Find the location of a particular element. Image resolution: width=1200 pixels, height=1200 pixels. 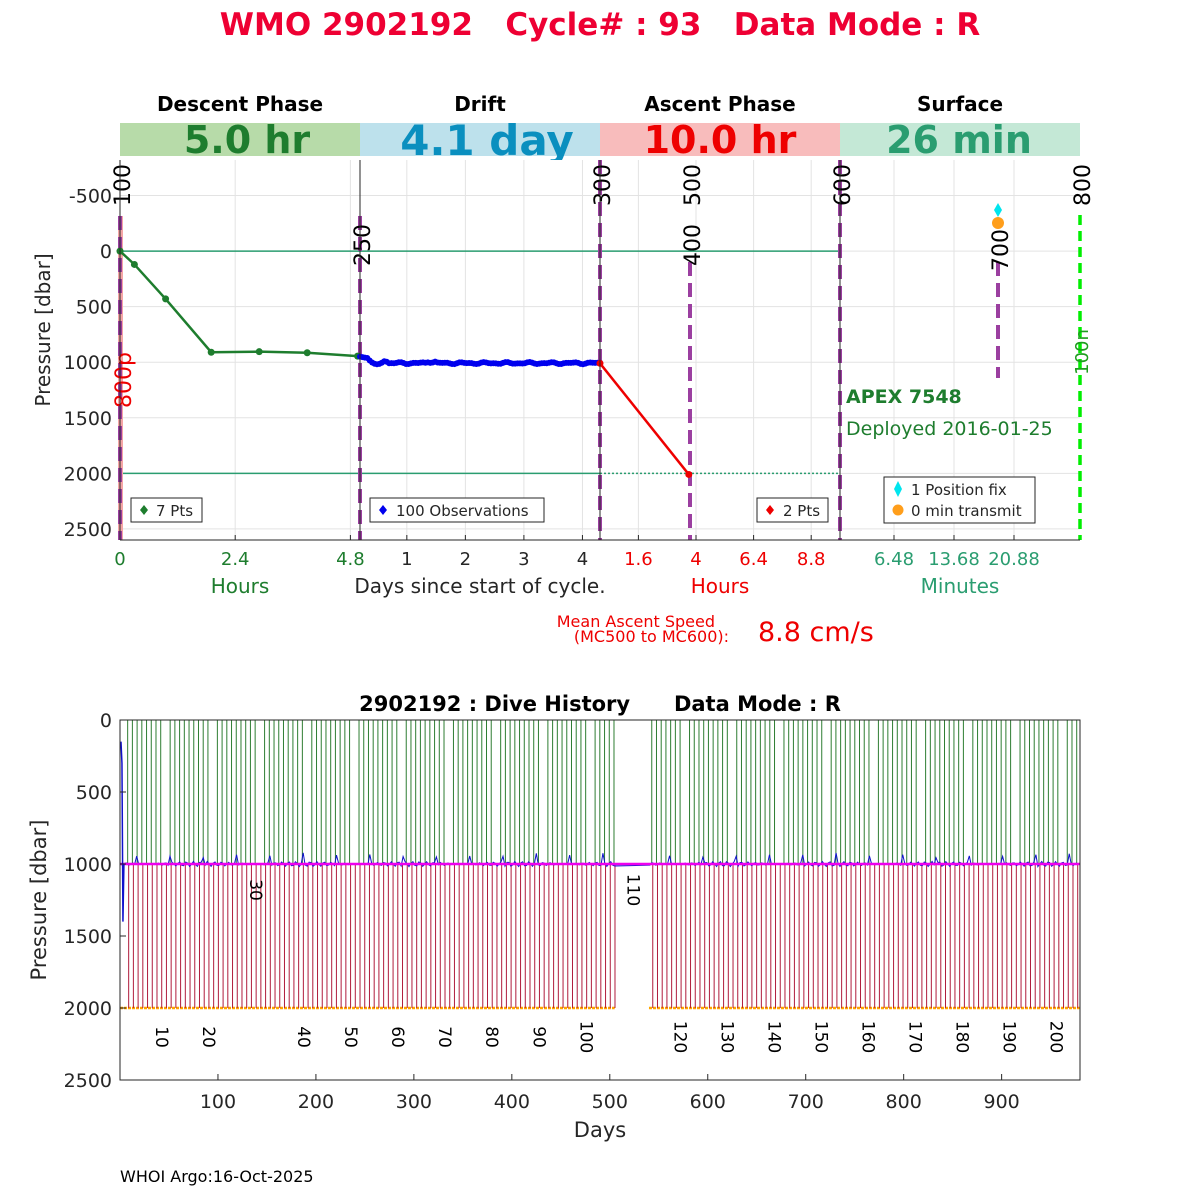

surface-x-tick-label: 13.68 is located at coordinates (954, 559).